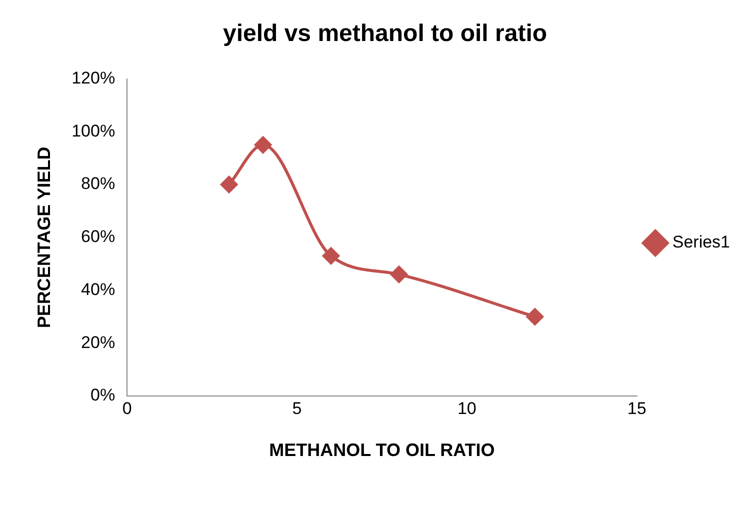 Image resolution: width=740 pixels, height=516 pixels. Describe the element at coordinates (98, 289) in the screenshot. I see `y-tick-label: 40%` at that location.